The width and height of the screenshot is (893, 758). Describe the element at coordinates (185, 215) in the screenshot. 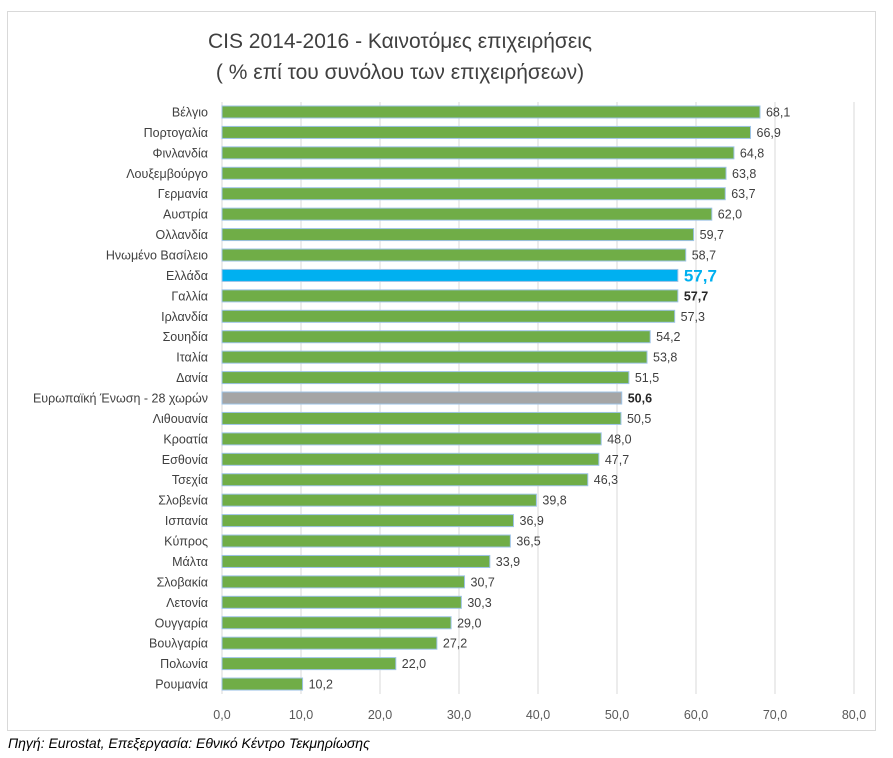

I see `category-label: Αυστρία` at that location.